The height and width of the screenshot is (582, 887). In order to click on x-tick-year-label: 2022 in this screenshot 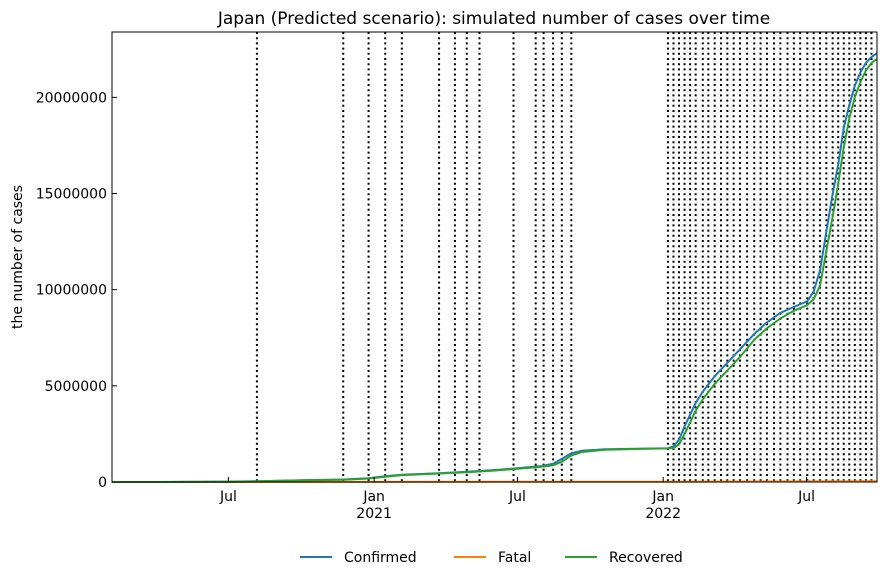, I will do `click(663, 514)`.